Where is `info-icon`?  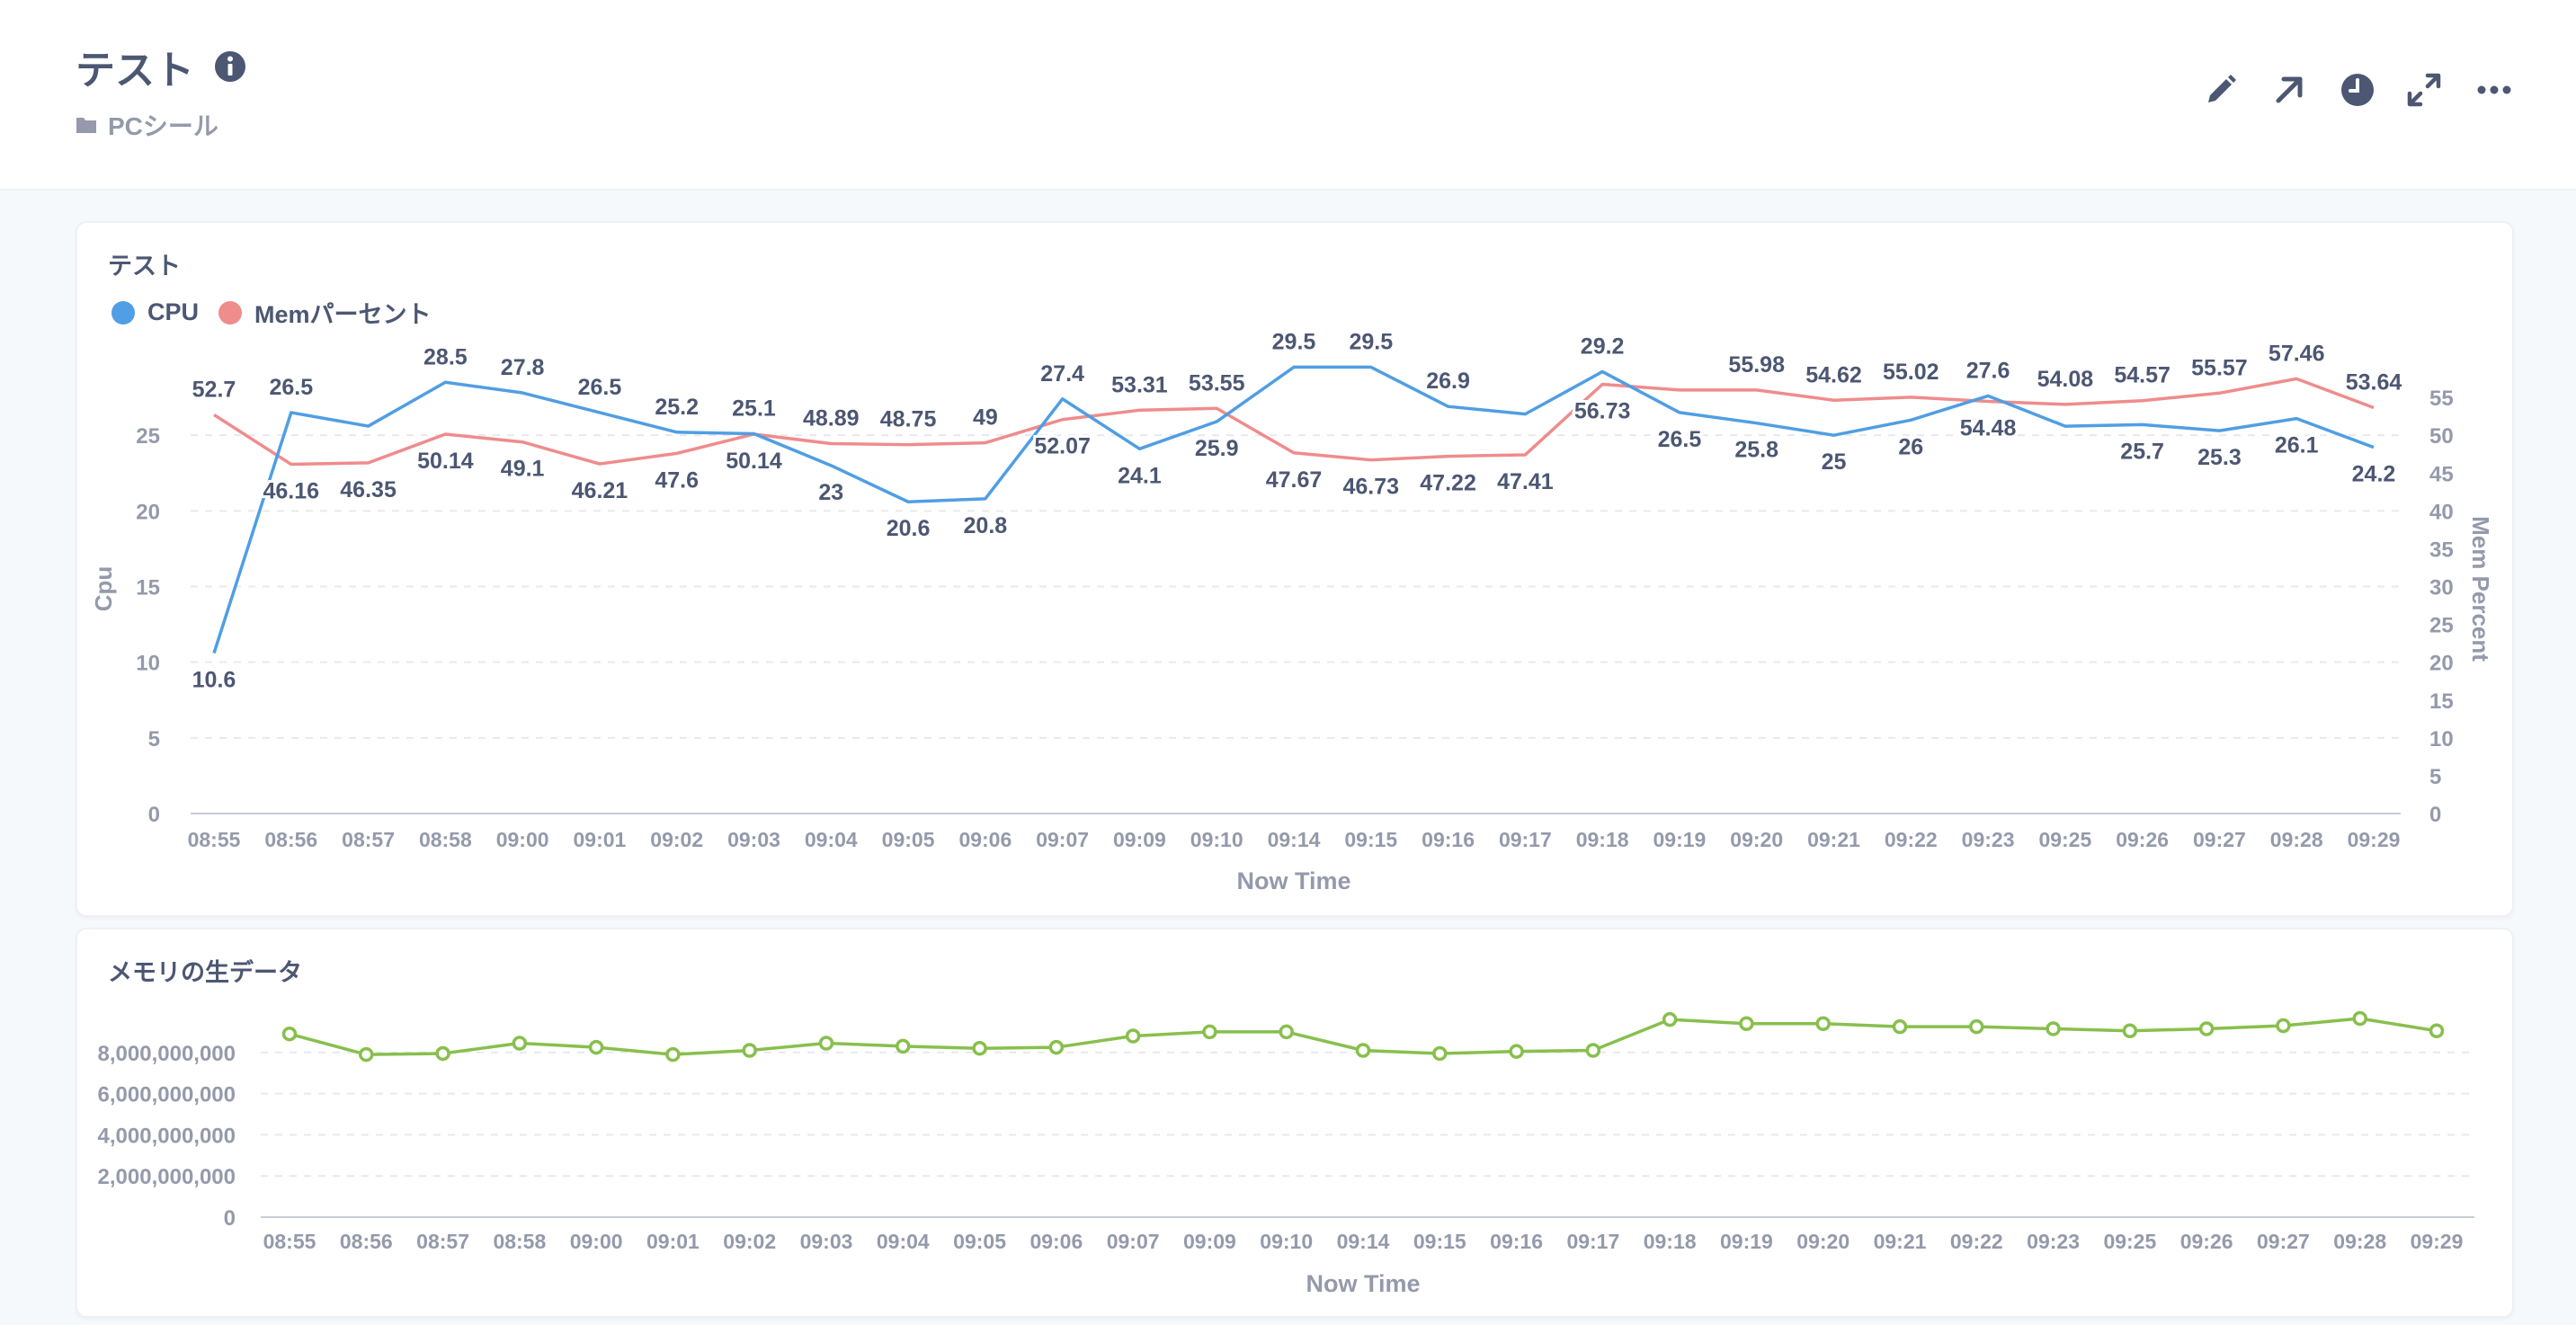
info-icon is located at coordinates (230, 67).